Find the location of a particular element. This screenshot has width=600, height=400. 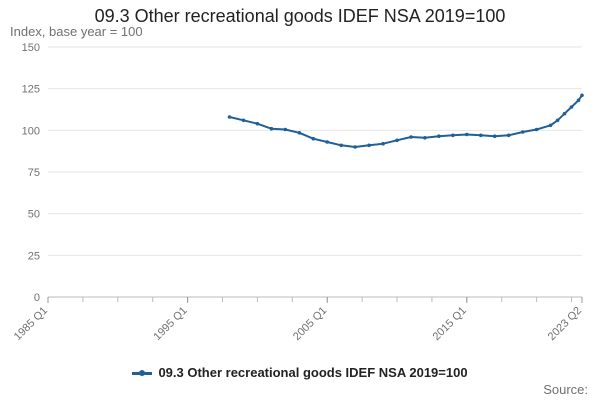

x-tick-label: 2023 Q2 is located at coordinates (565, 324).